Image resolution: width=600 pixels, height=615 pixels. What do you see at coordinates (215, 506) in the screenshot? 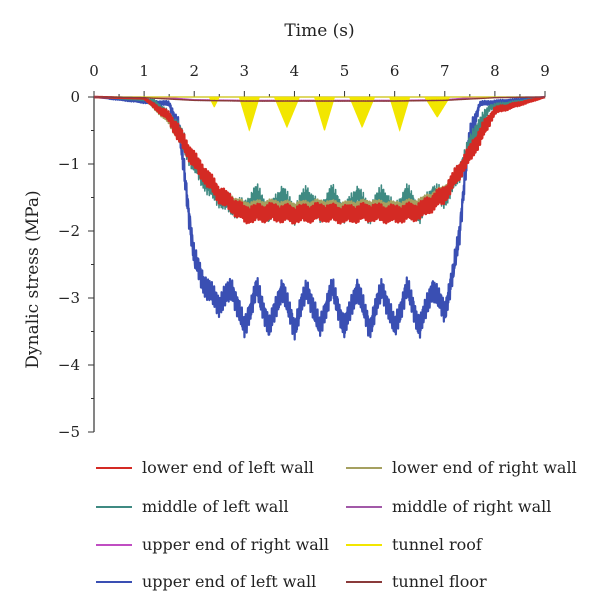
I see `legend-label: middle of left wall` at bounding box center [215, 506].